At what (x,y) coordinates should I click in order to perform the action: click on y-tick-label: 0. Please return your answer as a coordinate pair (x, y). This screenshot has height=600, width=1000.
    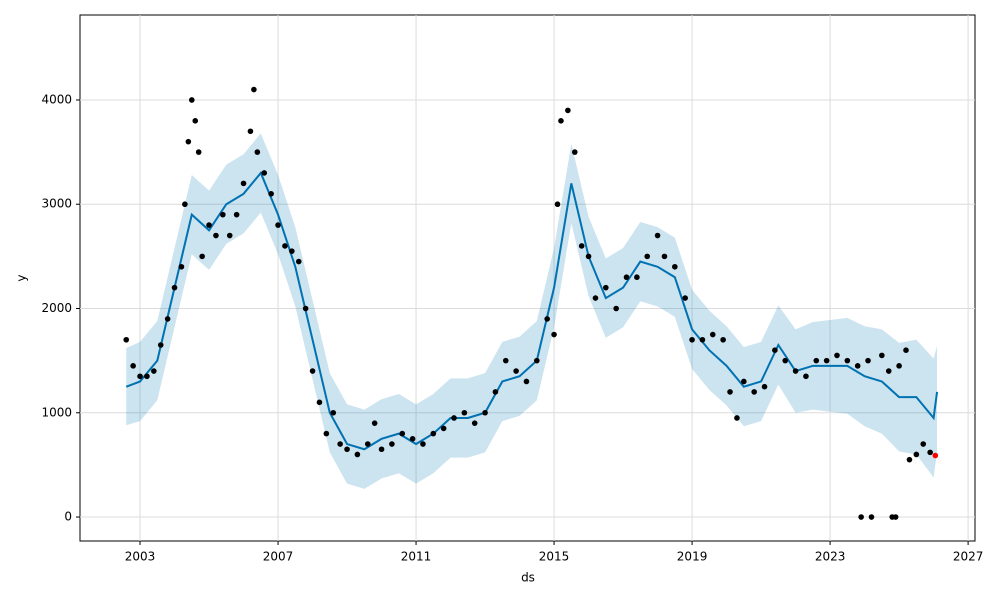
    Looking at the image, I should click on (68, 517).